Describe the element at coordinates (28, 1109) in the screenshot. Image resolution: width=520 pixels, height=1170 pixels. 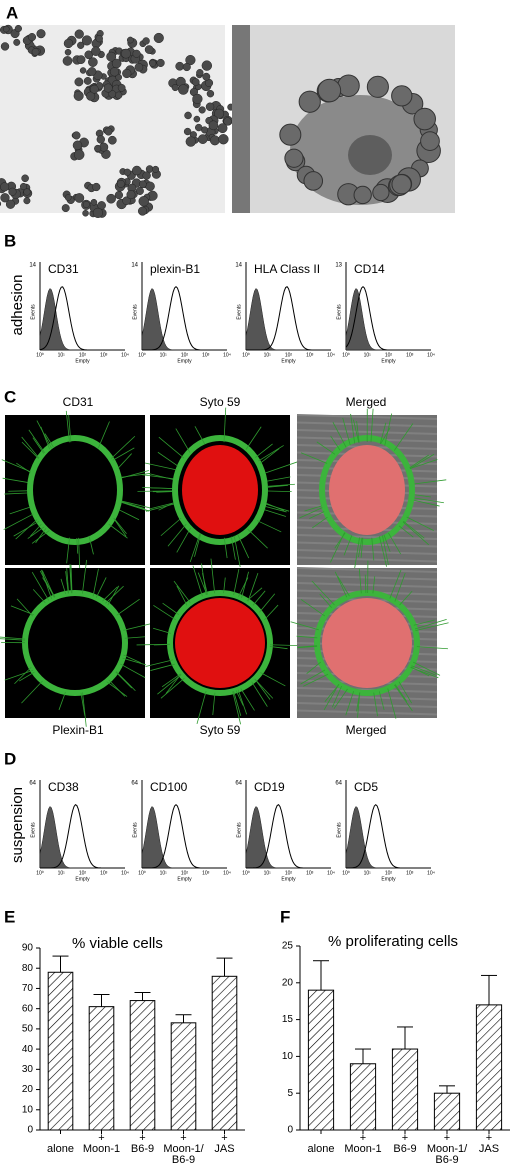
I see `y-tick-label: 10` at that location.